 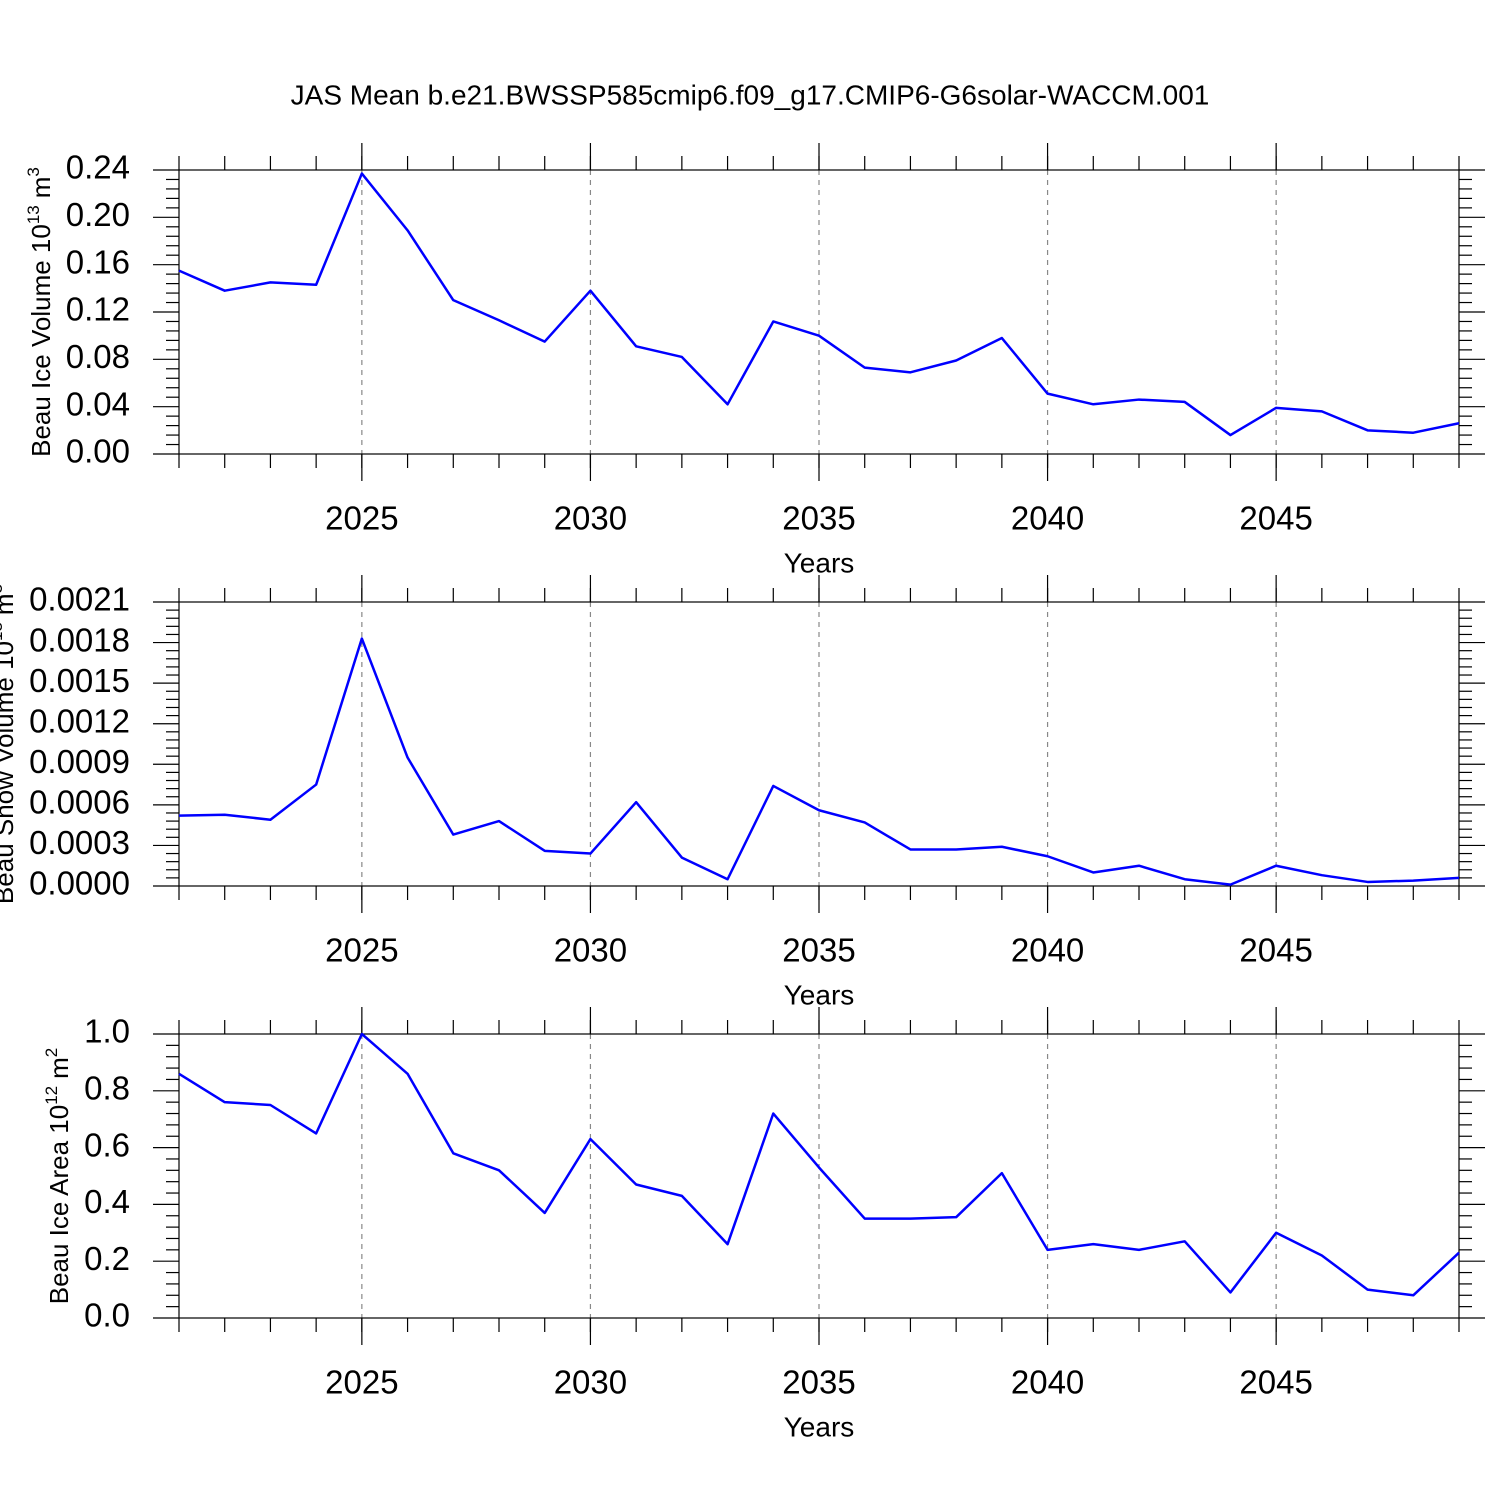 What do you see at coordinates (107, 1088) in the screenshot?
I see `y-tick-label: 0.8` at bounding box center [107, 1088].